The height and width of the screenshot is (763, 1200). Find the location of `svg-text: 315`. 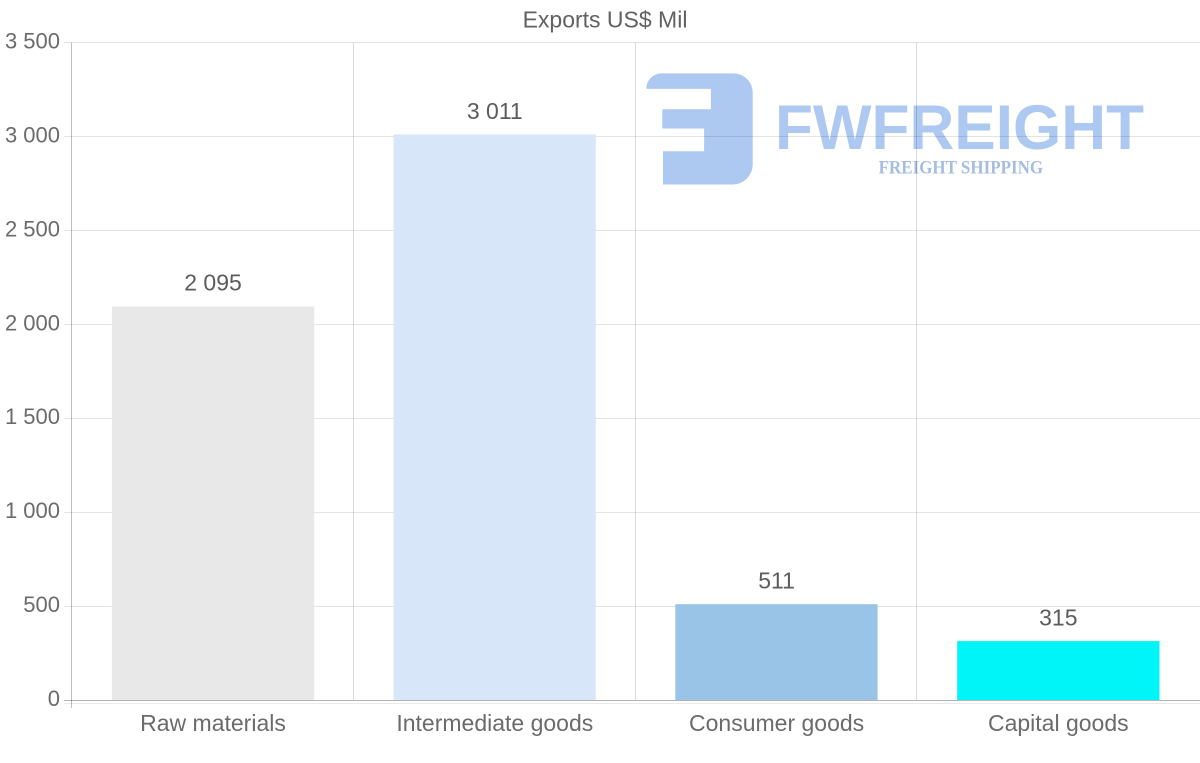

svg-text: 315 is located at coordinates (1058, 617).